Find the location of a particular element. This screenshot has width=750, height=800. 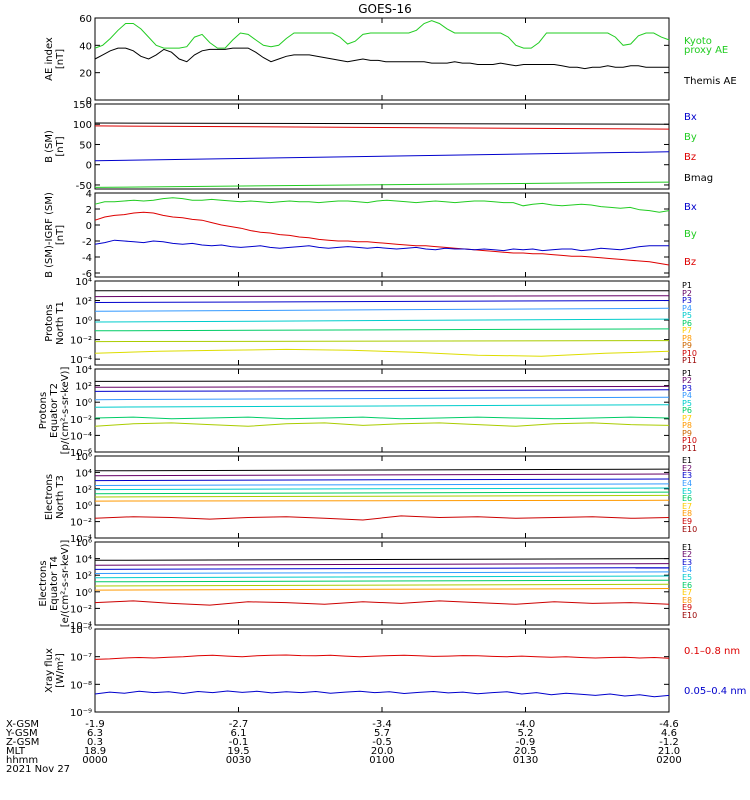

y-tick-label: 0 is located at coordinates (89, 166).